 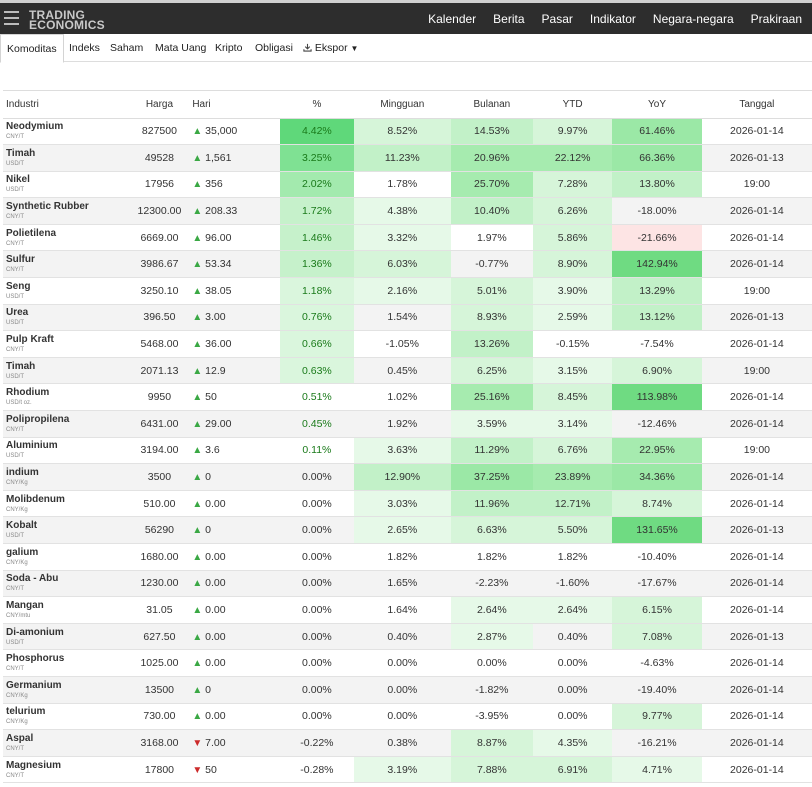 What do you see at coordinates (197, 557) in the screenshot?
I see `triangle-up-icon: ▲` at bounding box center [197, 557].